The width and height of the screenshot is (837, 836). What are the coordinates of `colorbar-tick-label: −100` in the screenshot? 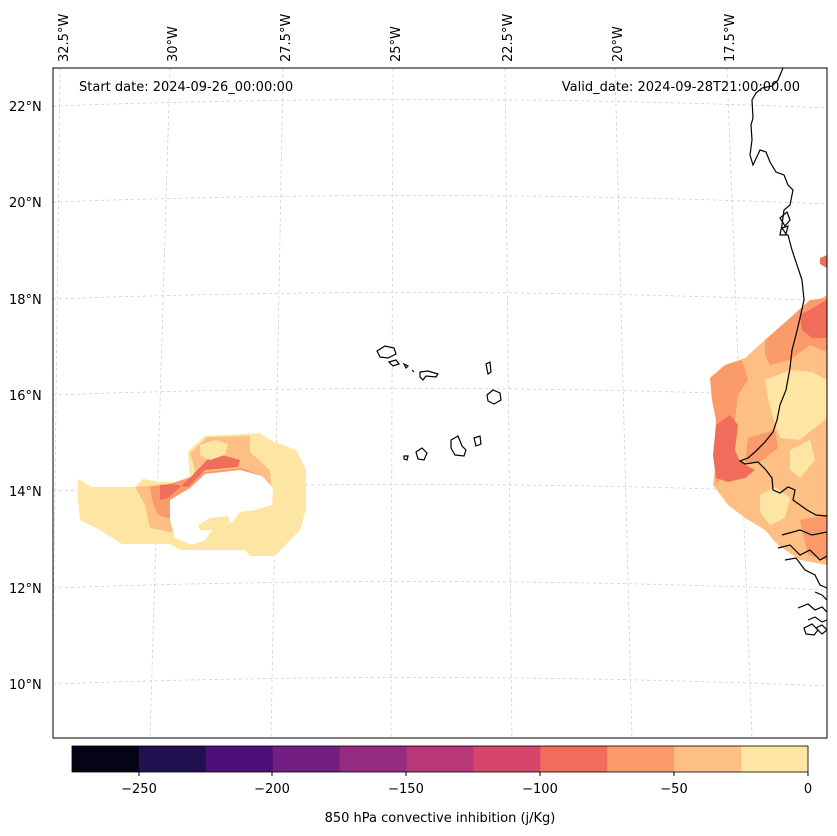 It's located at (540, 789).